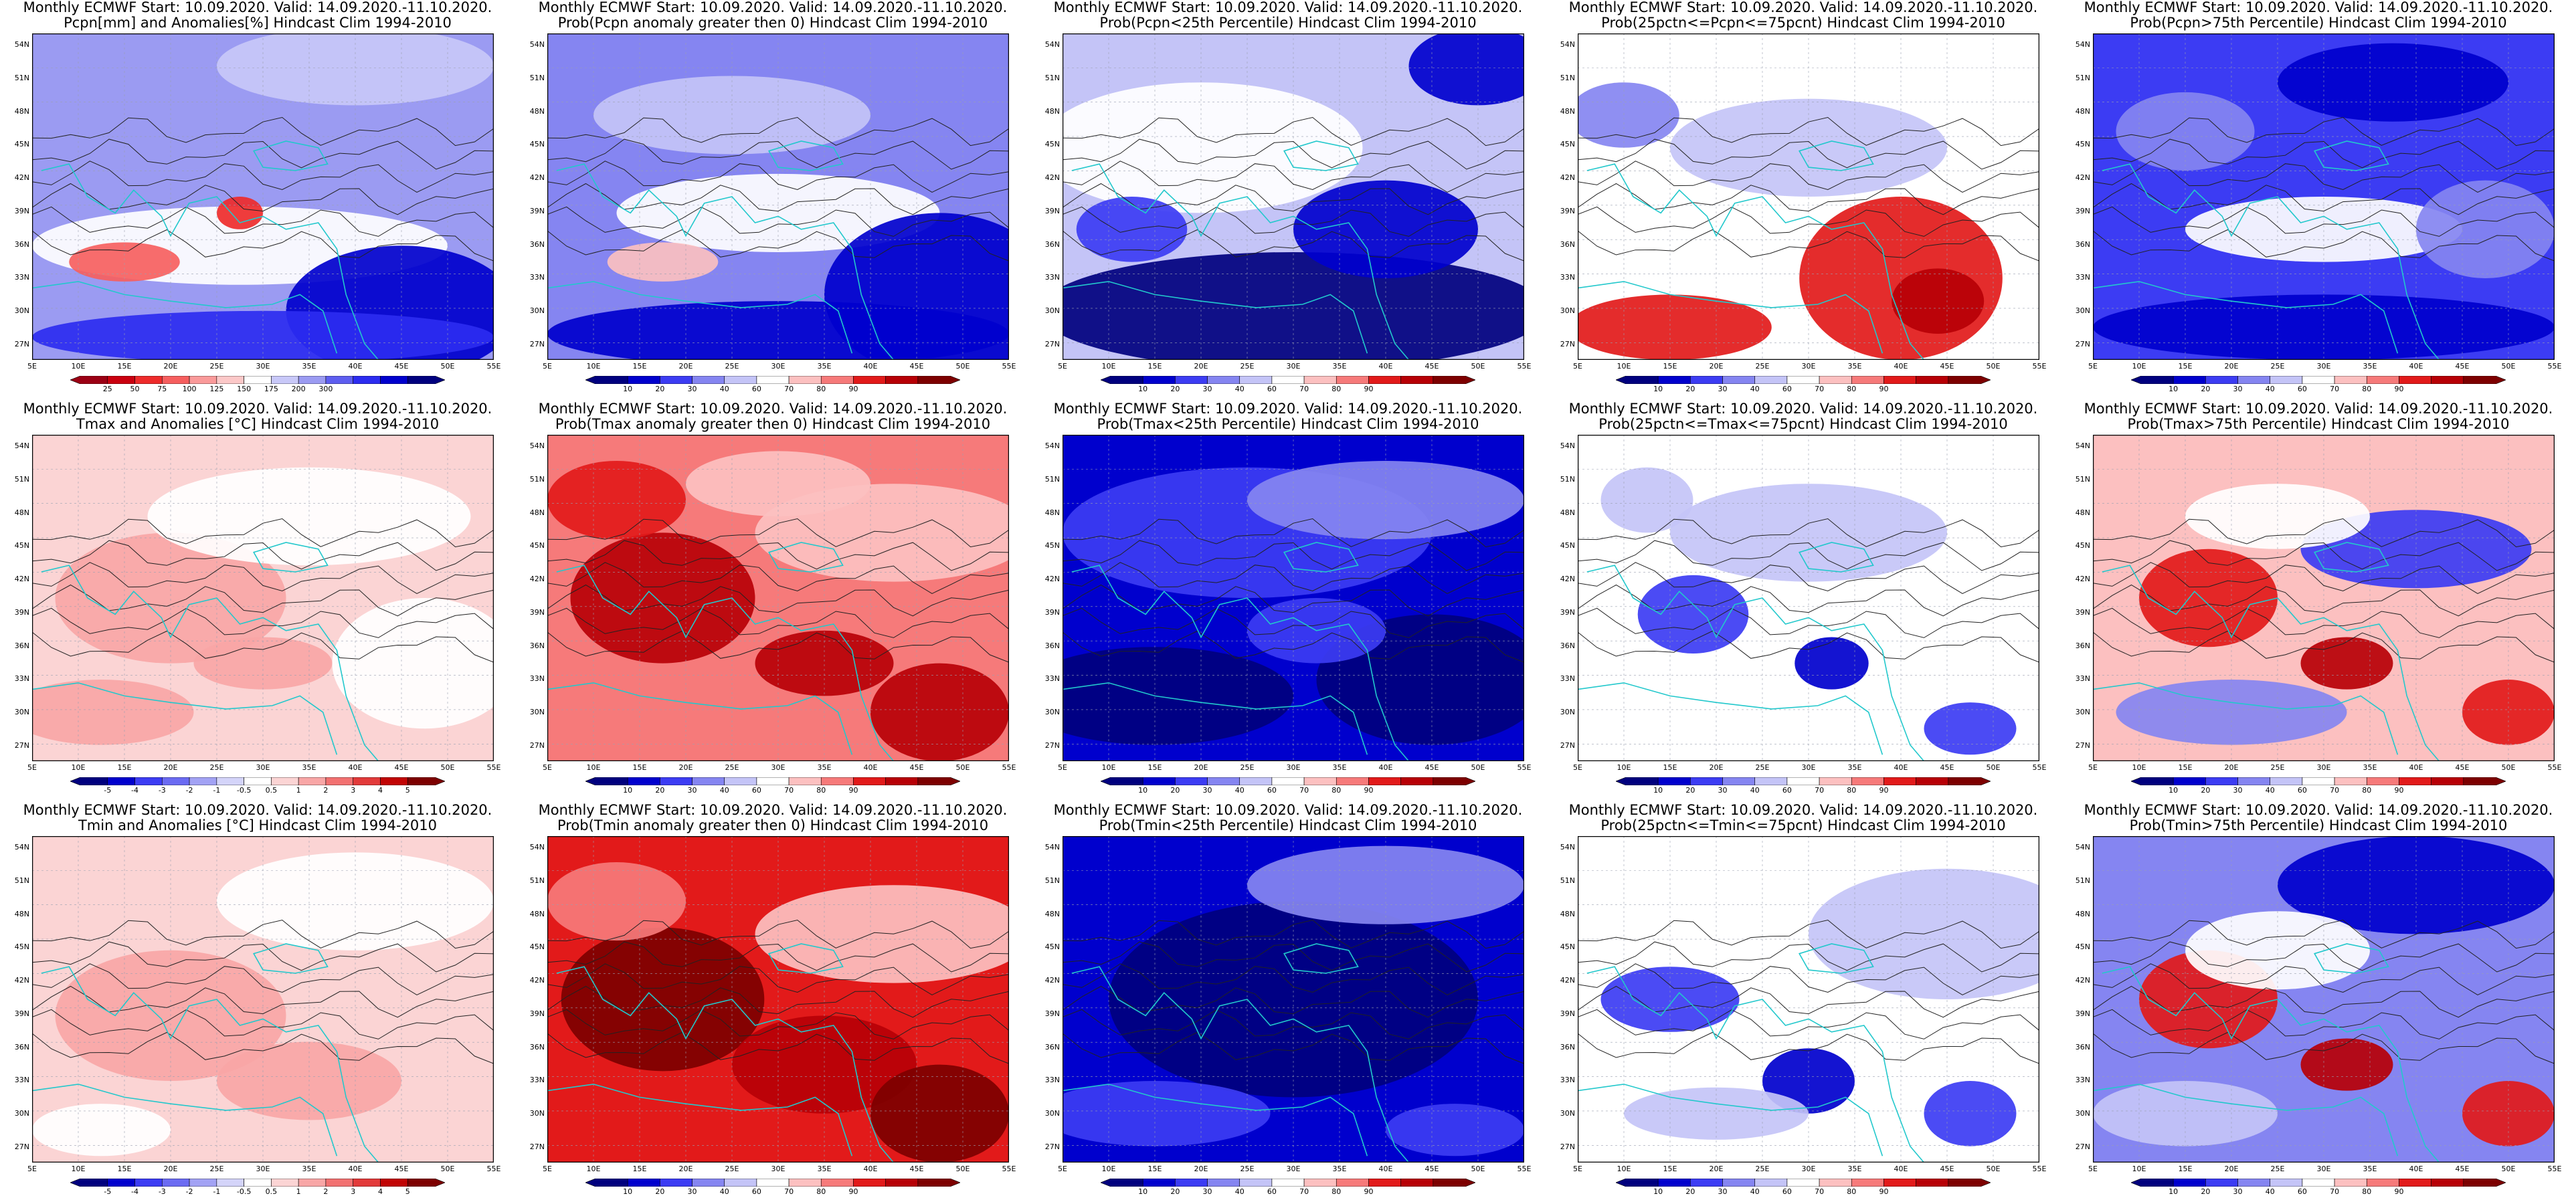  Describe the element at coordinates (1052, 77) in the screenshot. I see `lat-tick-label: 51N` at that location.